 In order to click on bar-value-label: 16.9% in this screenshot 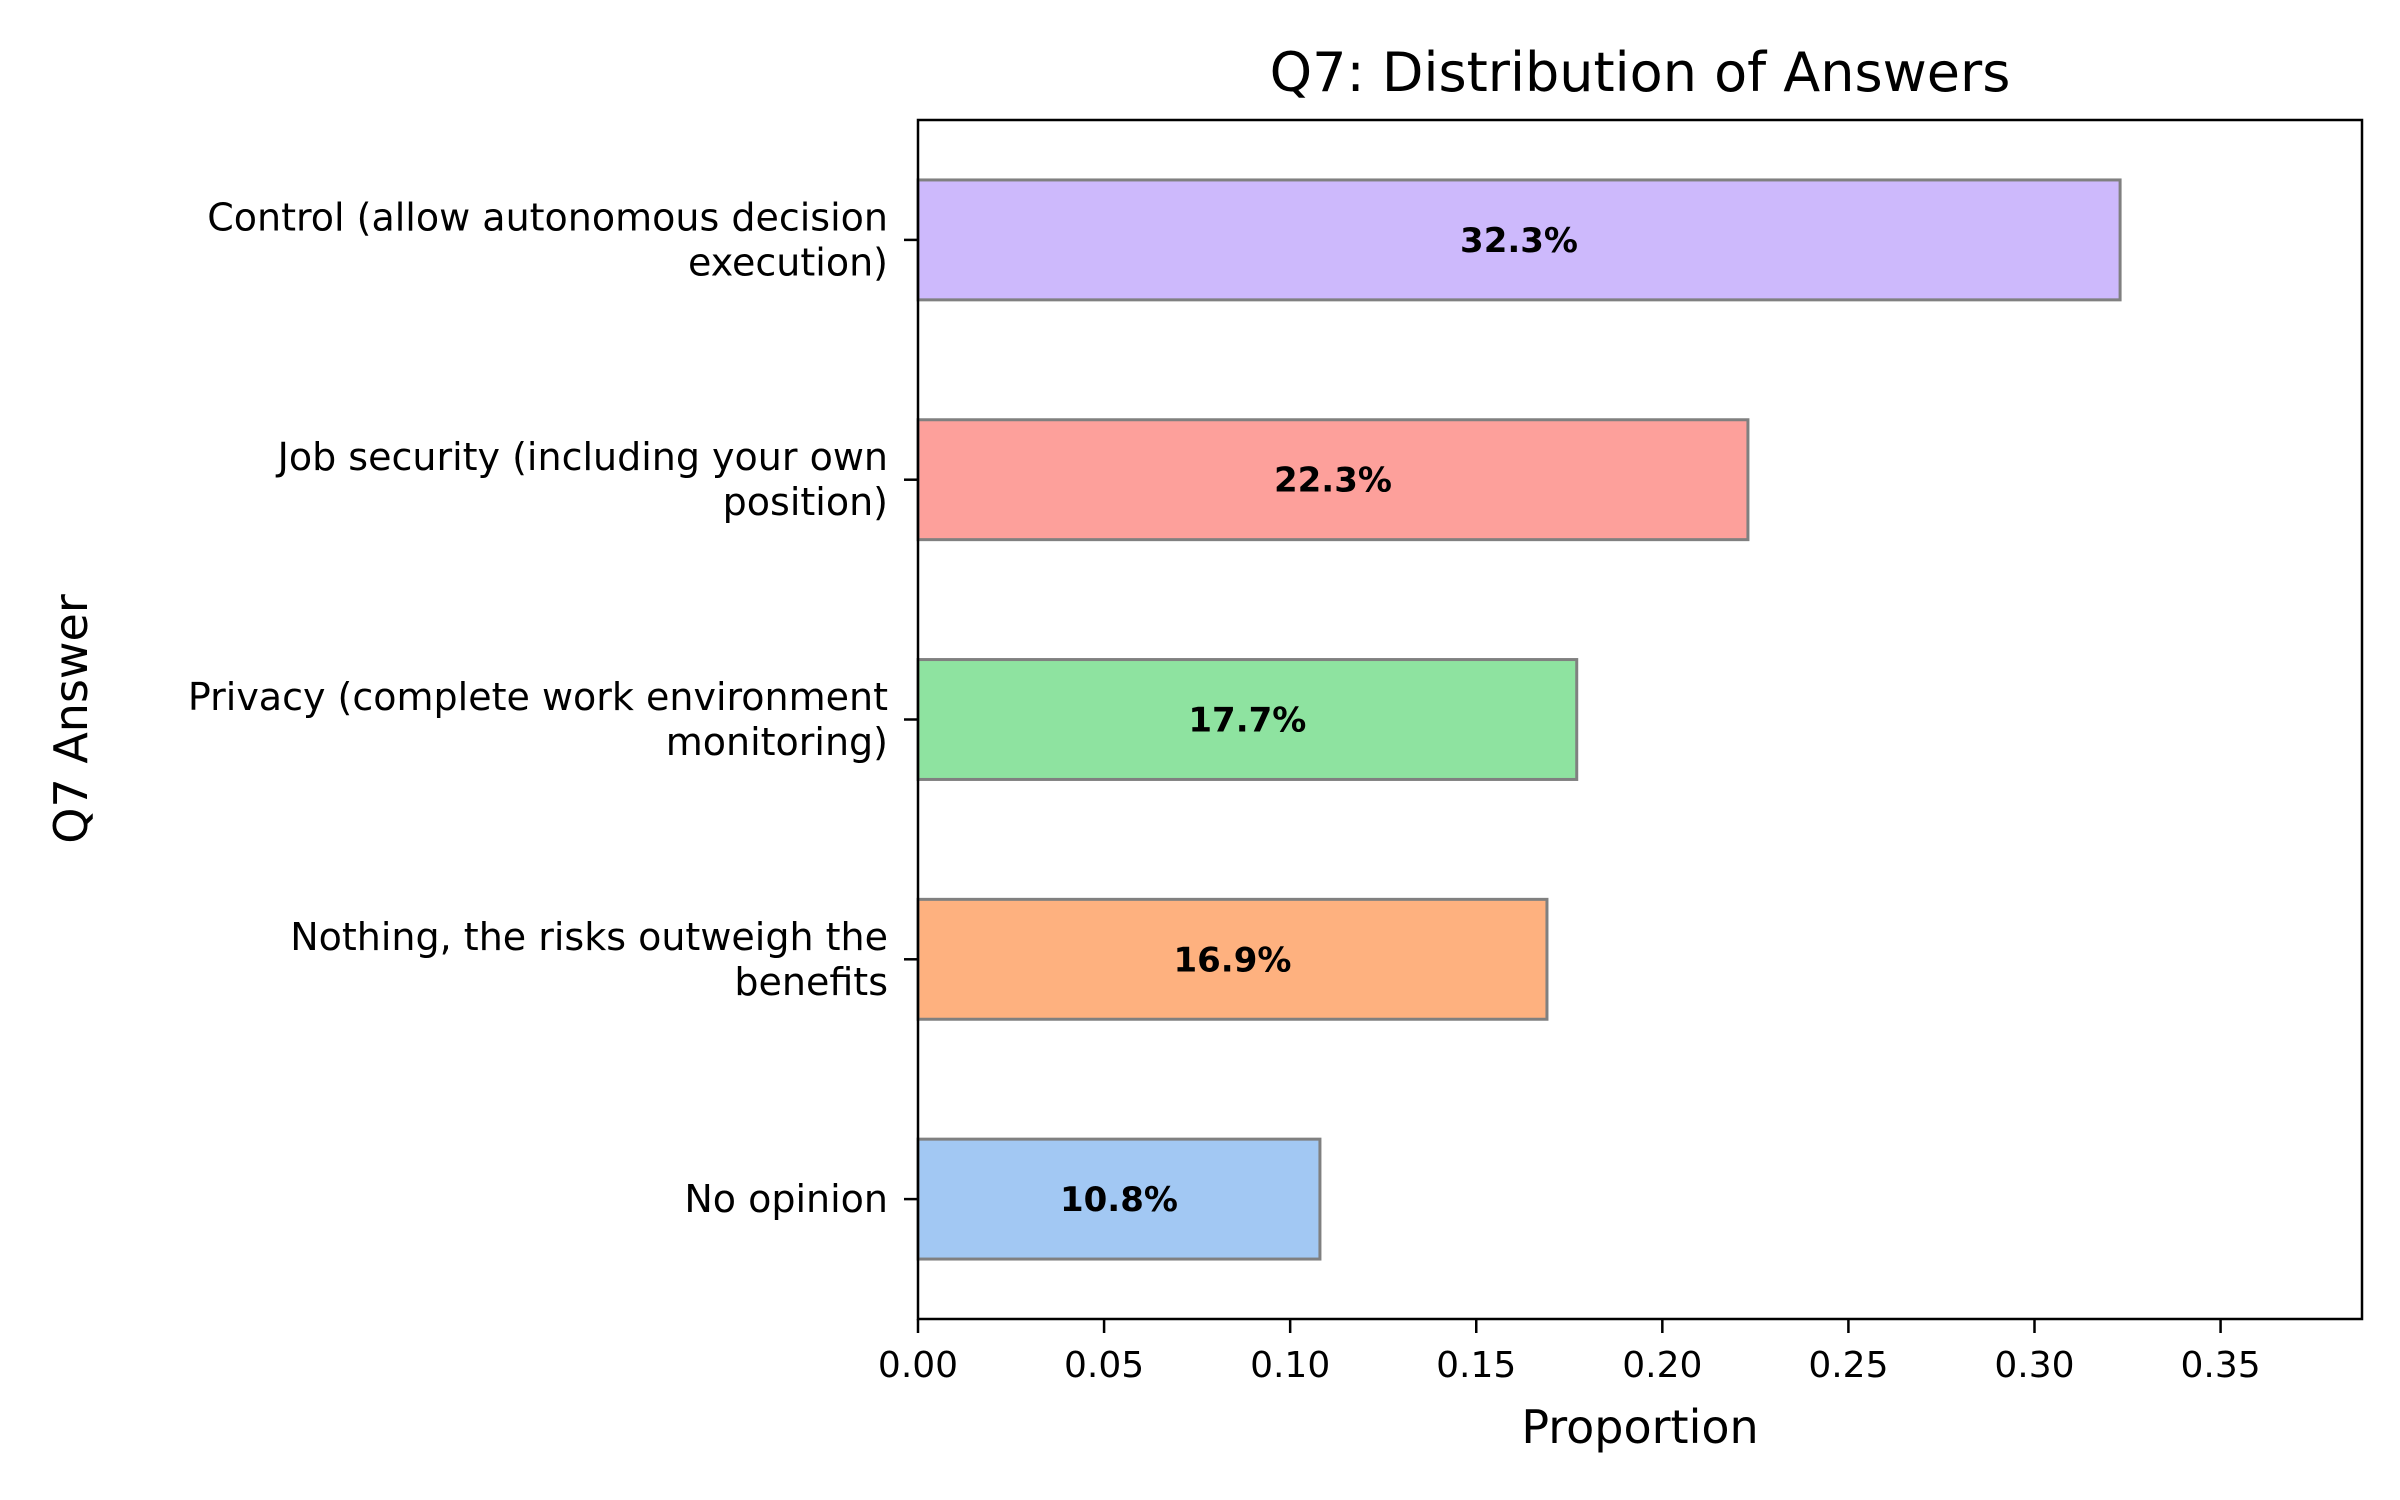, I will do `click(1232, 960)`.